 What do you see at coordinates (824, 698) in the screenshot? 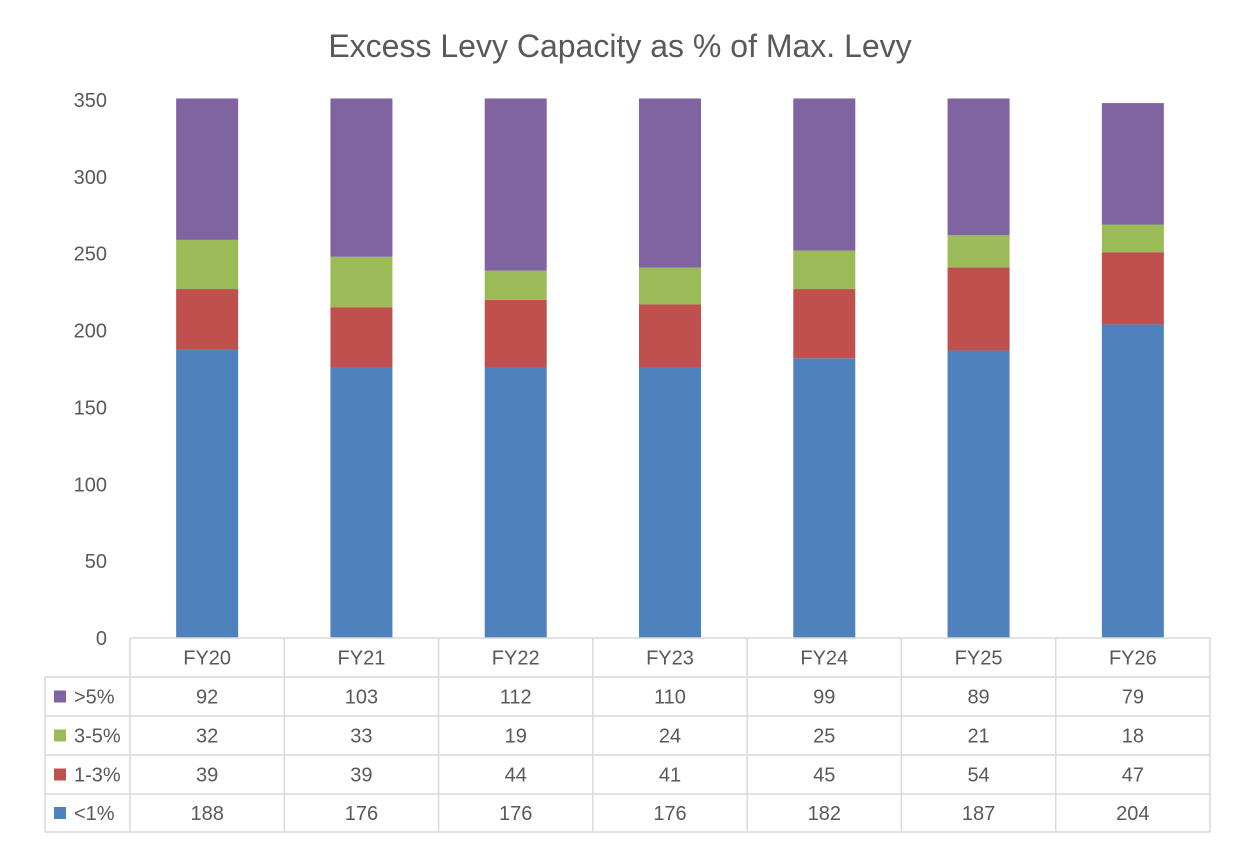
I see `data-label: 99` at bounding box center [824, 698].